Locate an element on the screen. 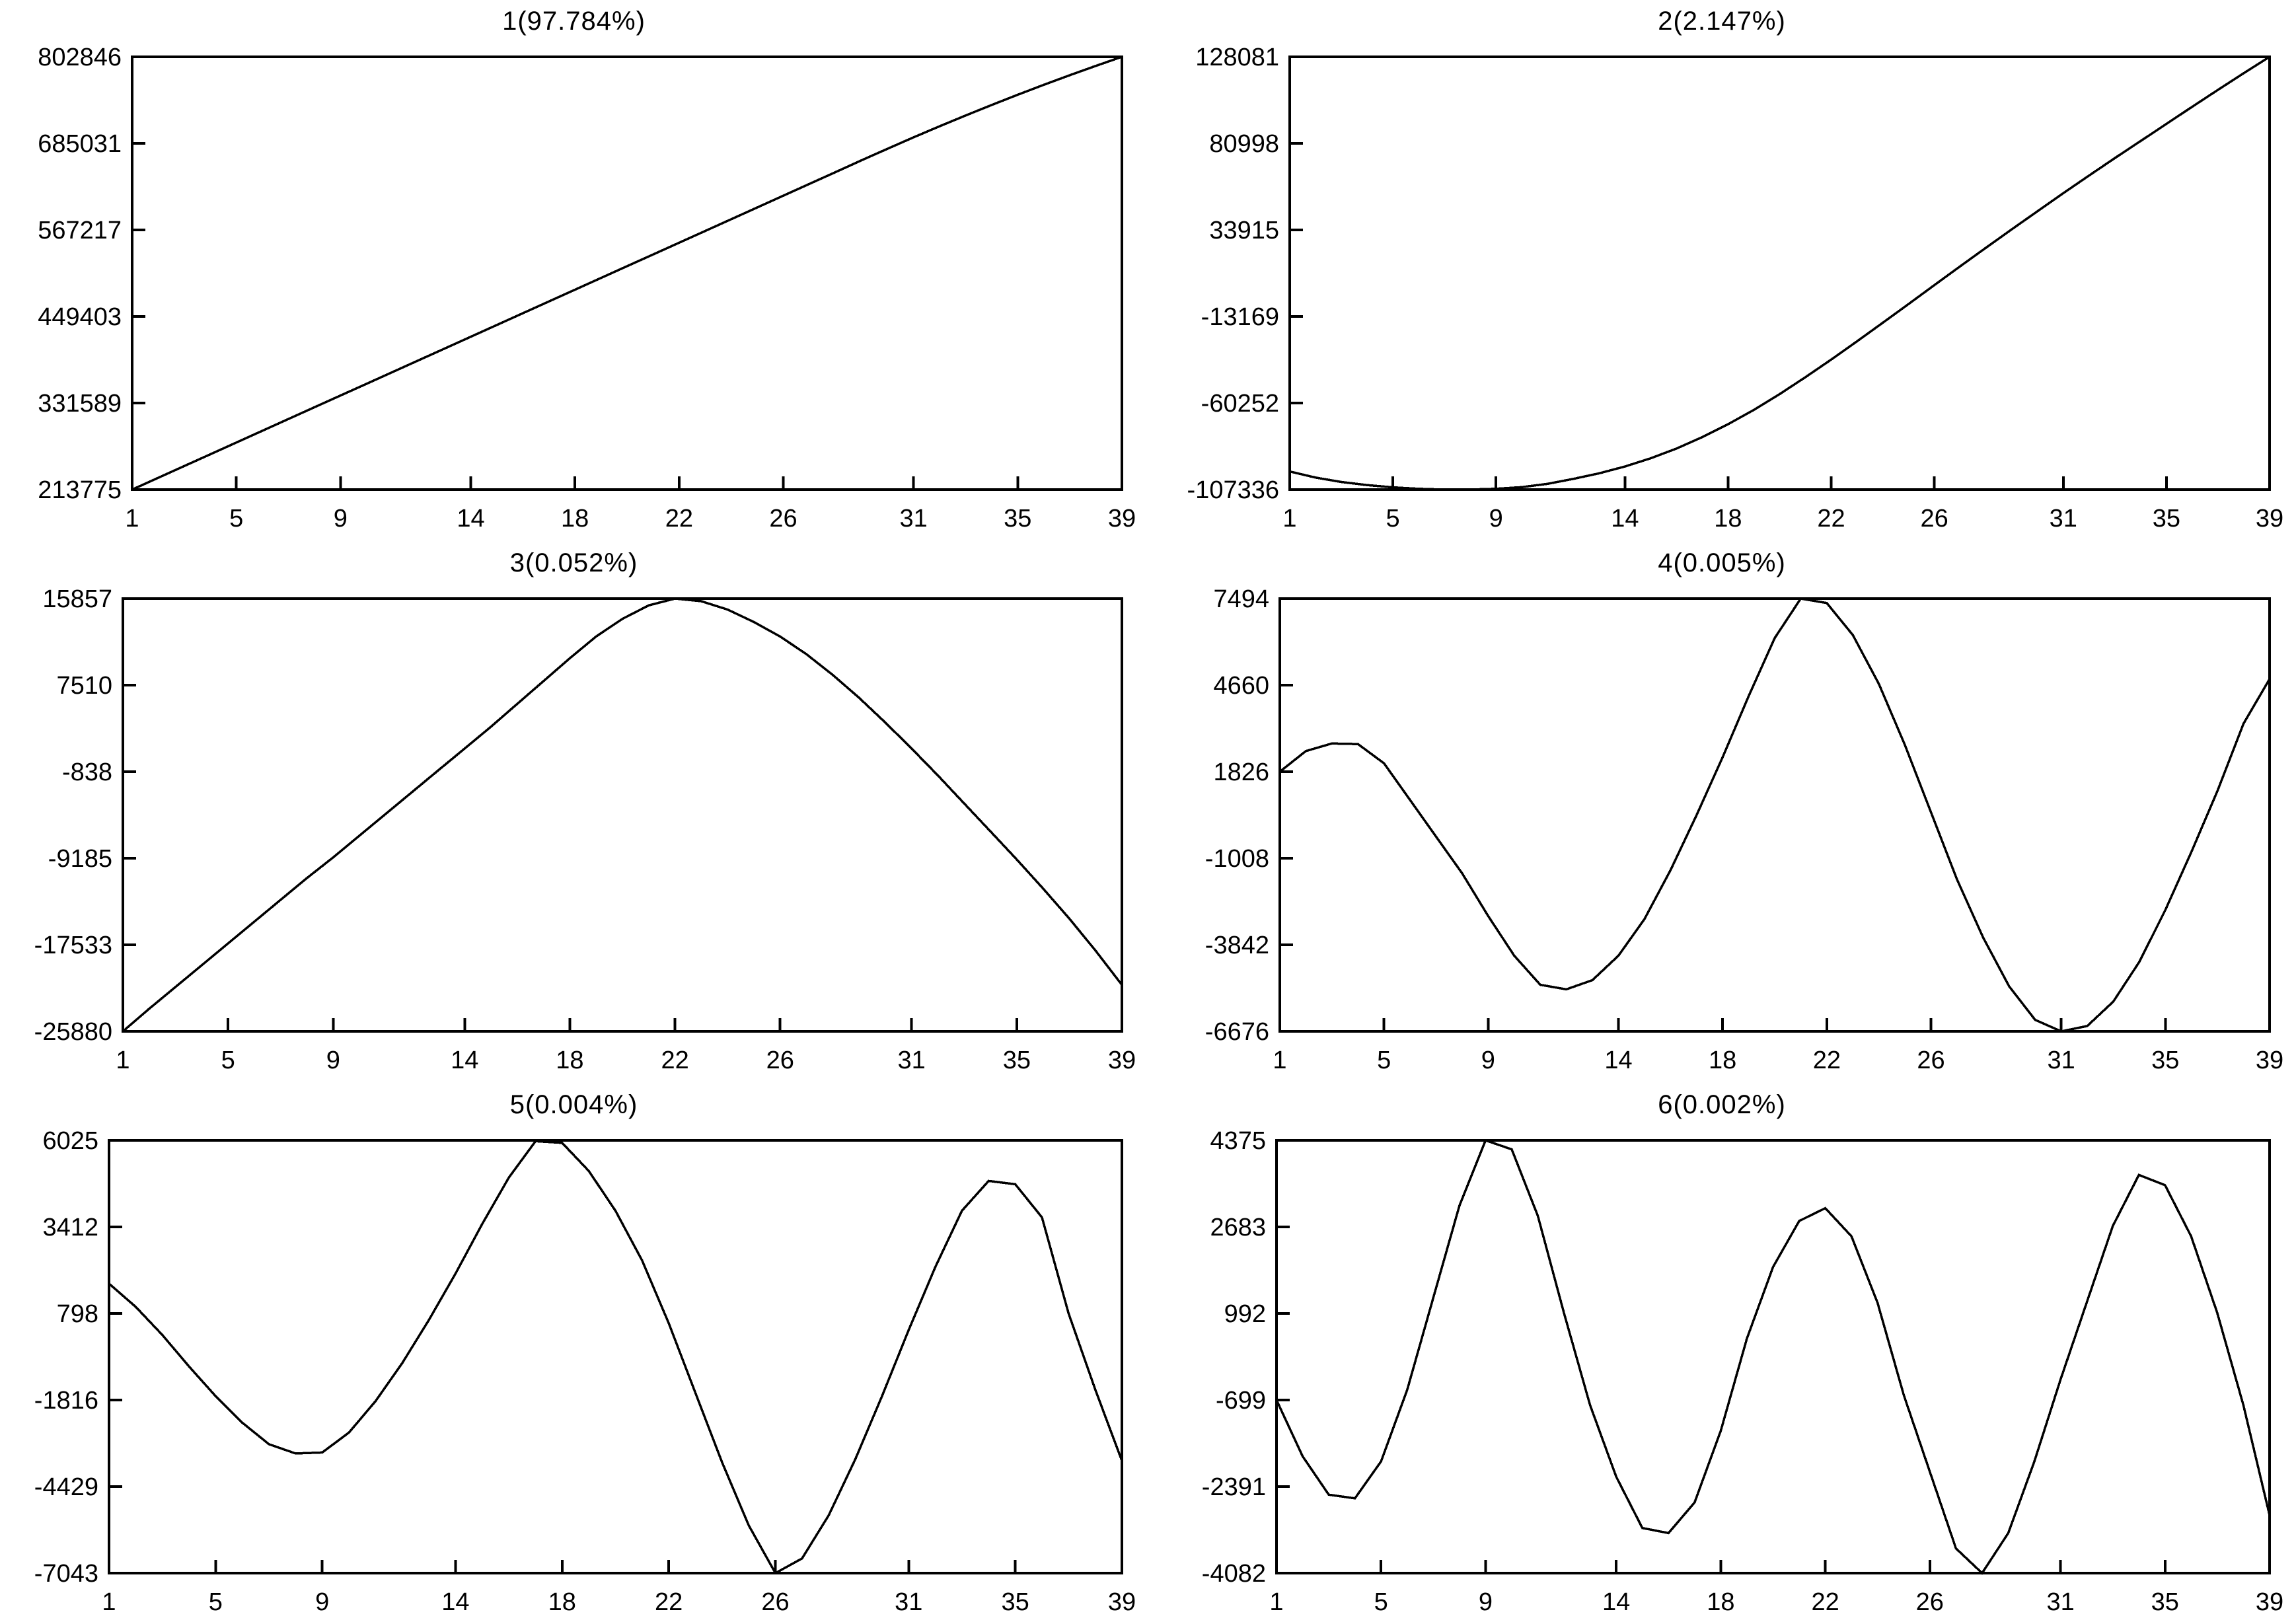 The image size is (2296, 1624). chart-title: 6(0.002%) is located at coordinates (1722, 1105).